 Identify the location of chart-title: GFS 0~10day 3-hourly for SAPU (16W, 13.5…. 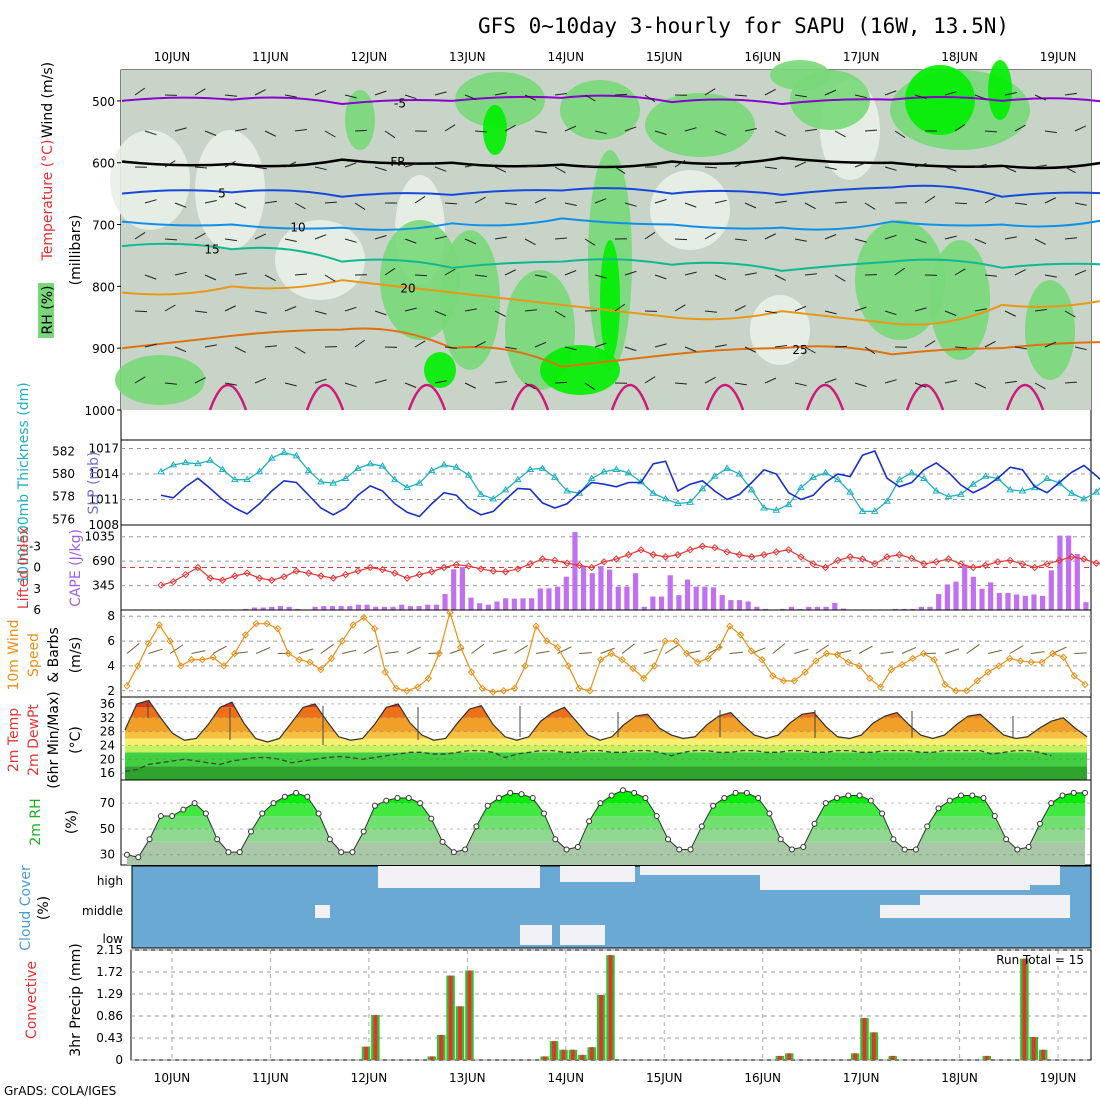
(743, 26).